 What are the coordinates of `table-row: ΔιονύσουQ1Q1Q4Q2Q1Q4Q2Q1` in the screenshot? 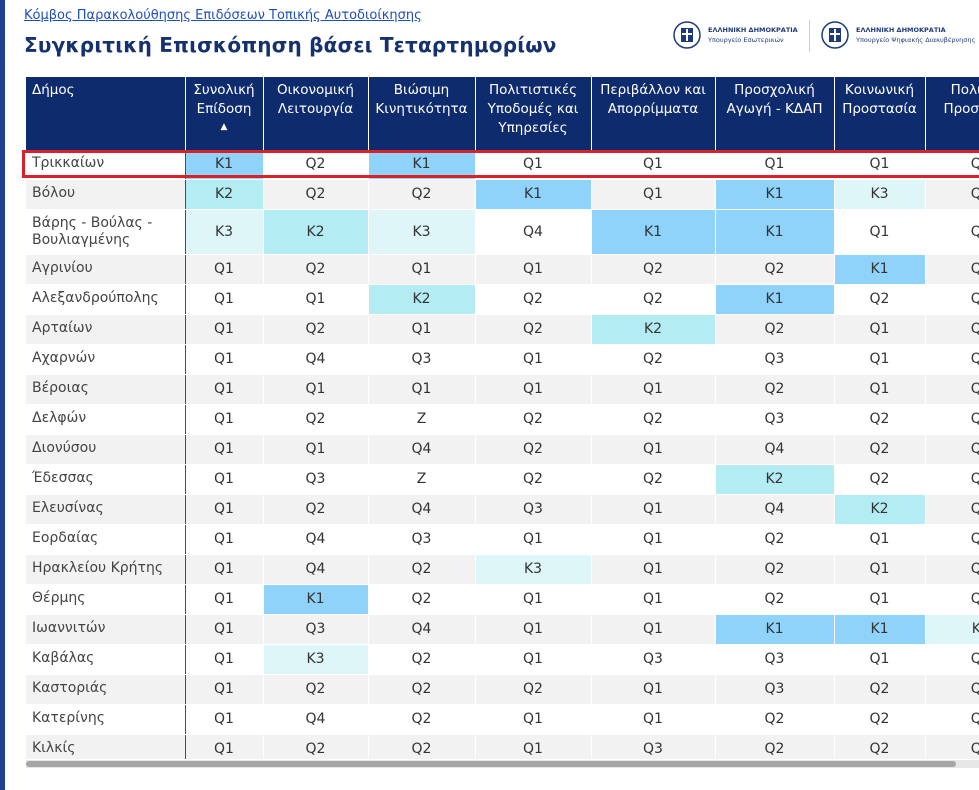 It's located at (502, 449).